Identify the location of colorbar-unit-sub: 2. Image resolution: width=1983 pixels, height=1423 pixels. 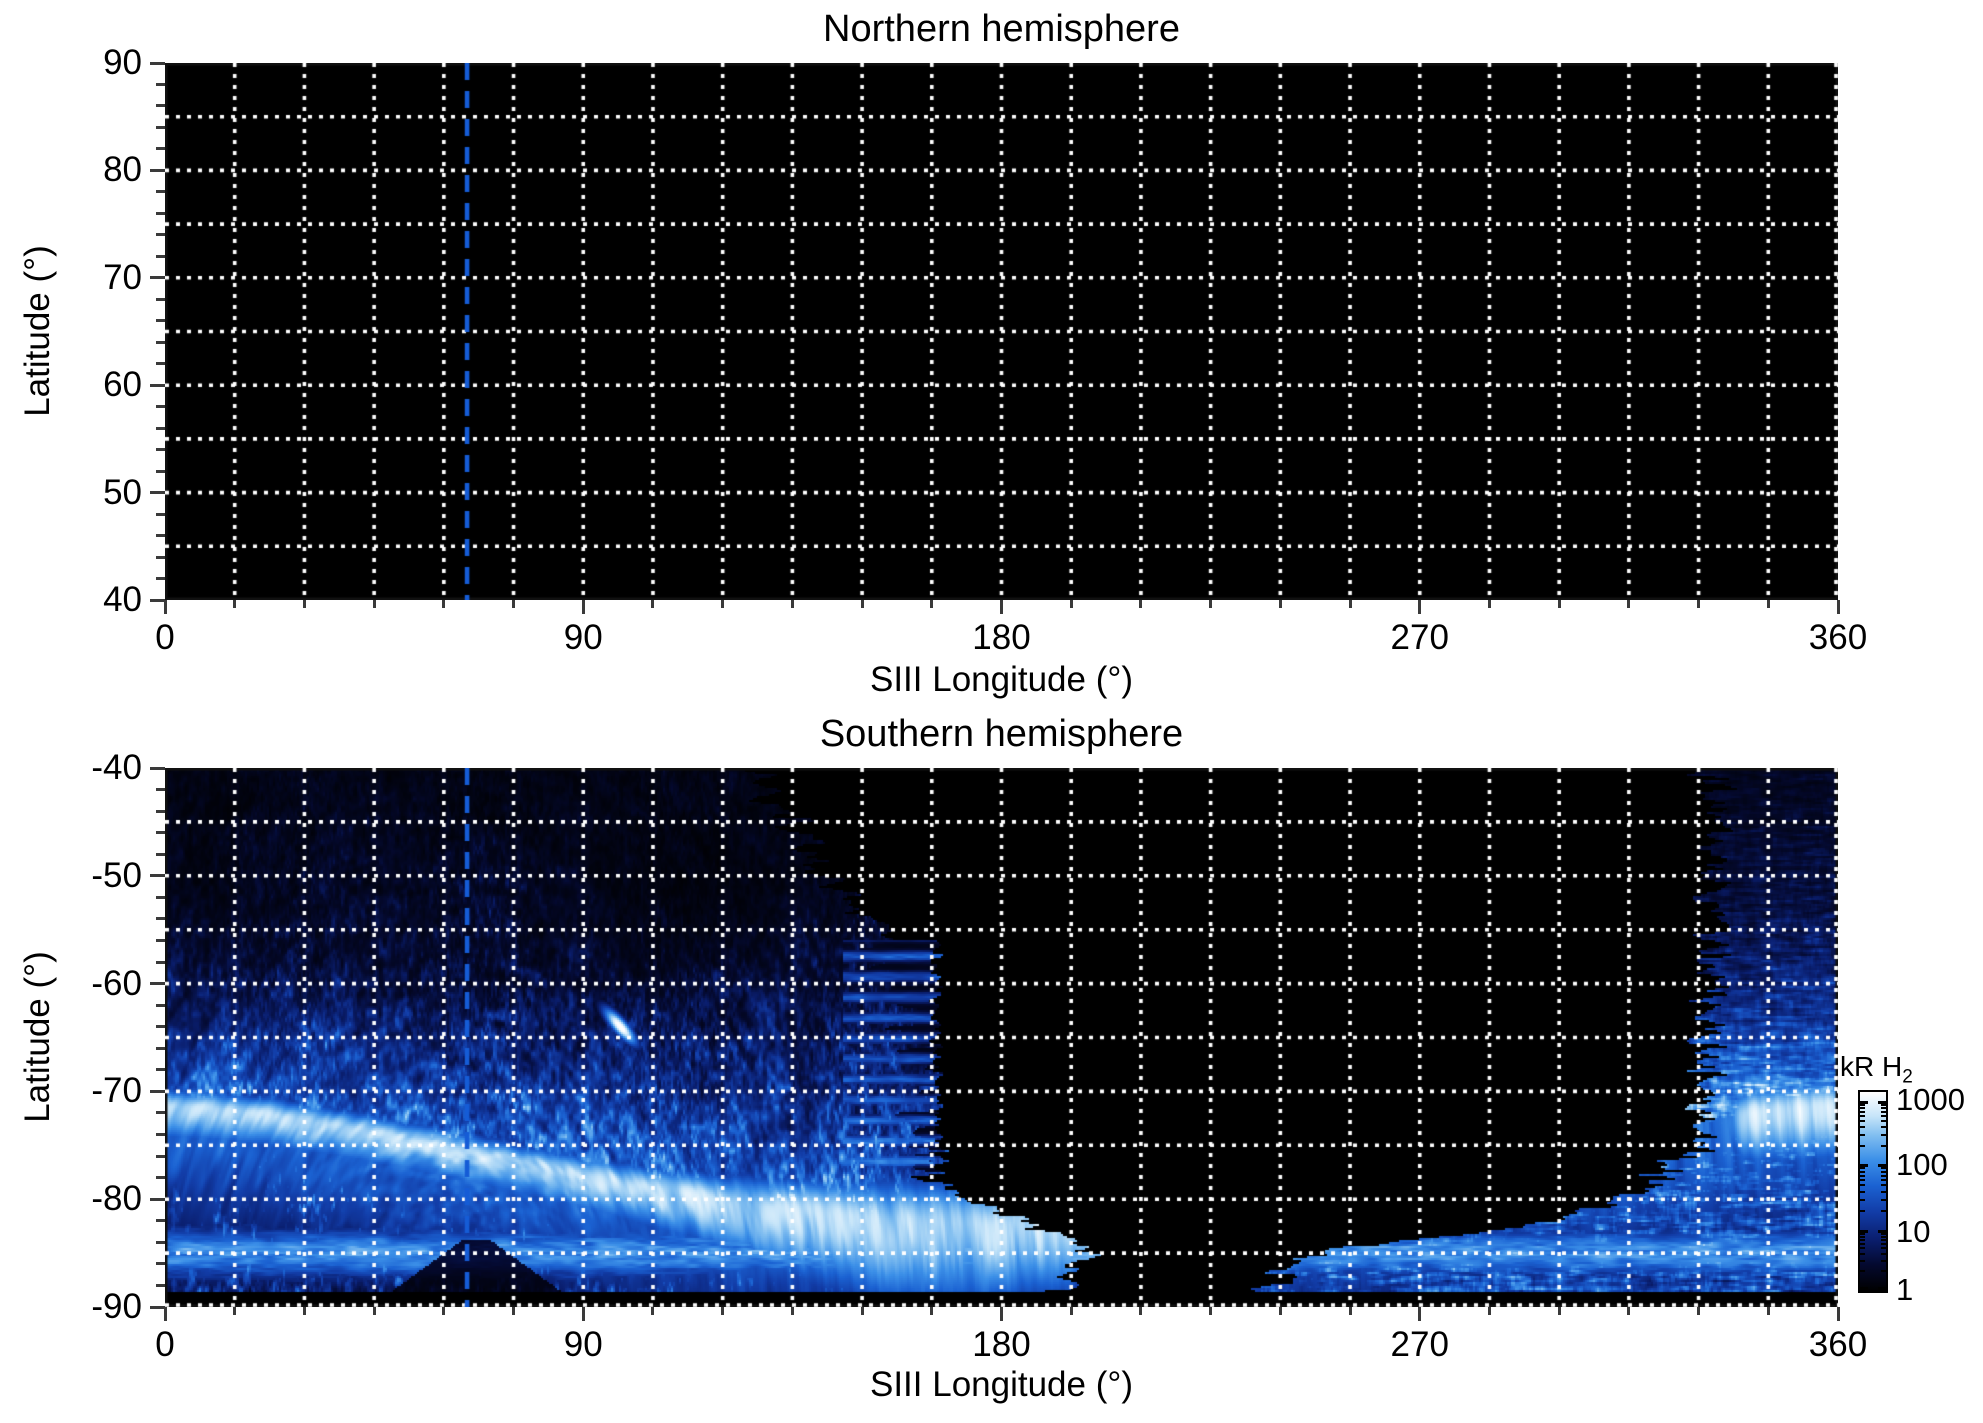
(1907, 1077).